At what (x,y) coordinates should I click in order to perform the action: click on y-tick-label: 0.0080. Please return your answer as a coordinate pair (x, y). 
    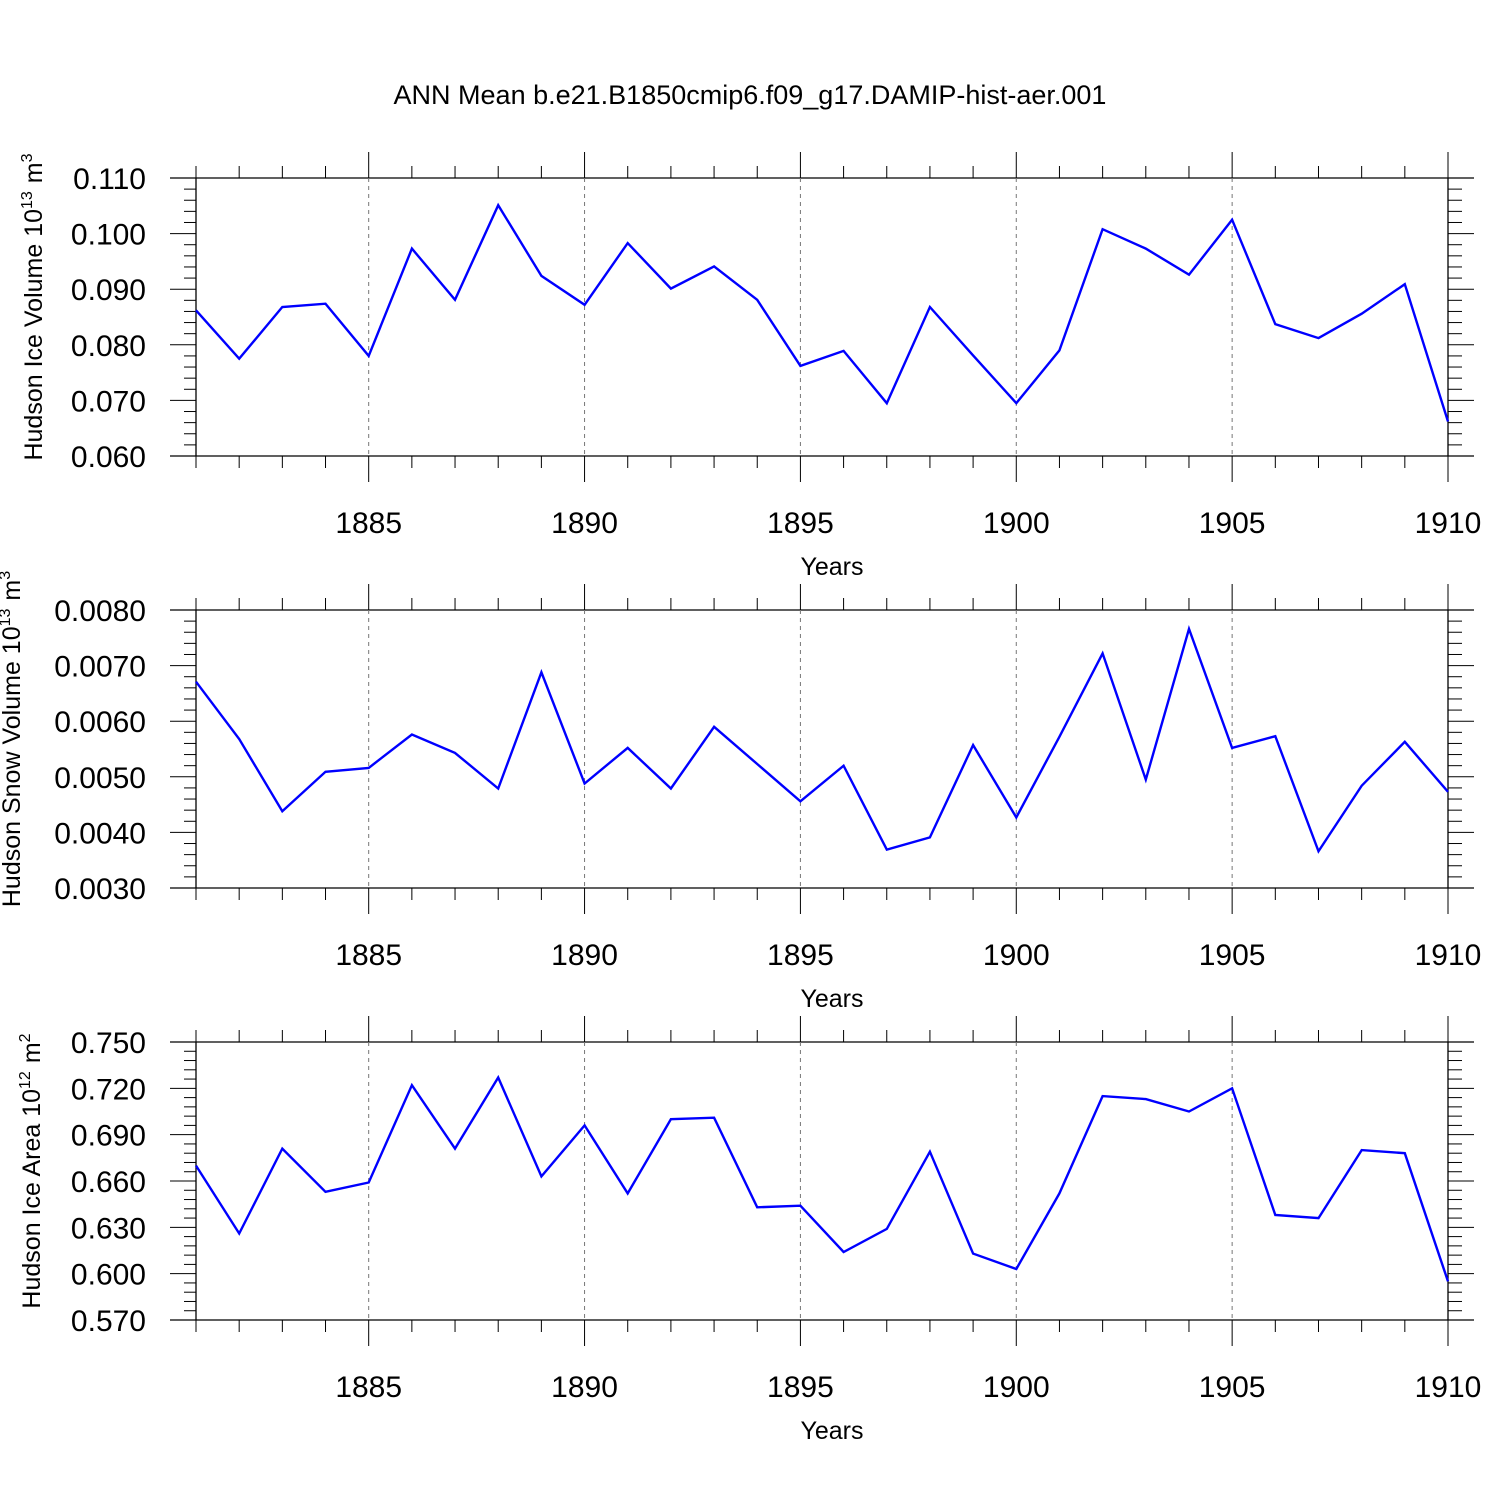
    Looking at the image, I should click on (100, 611).